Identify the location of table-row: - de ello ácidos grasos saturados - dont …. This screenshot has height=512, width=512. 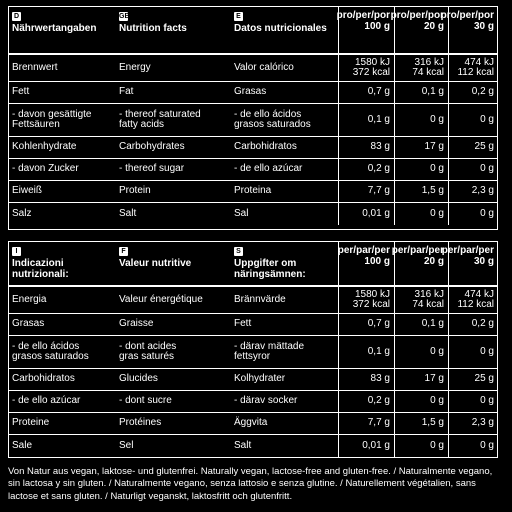
(253, 352).